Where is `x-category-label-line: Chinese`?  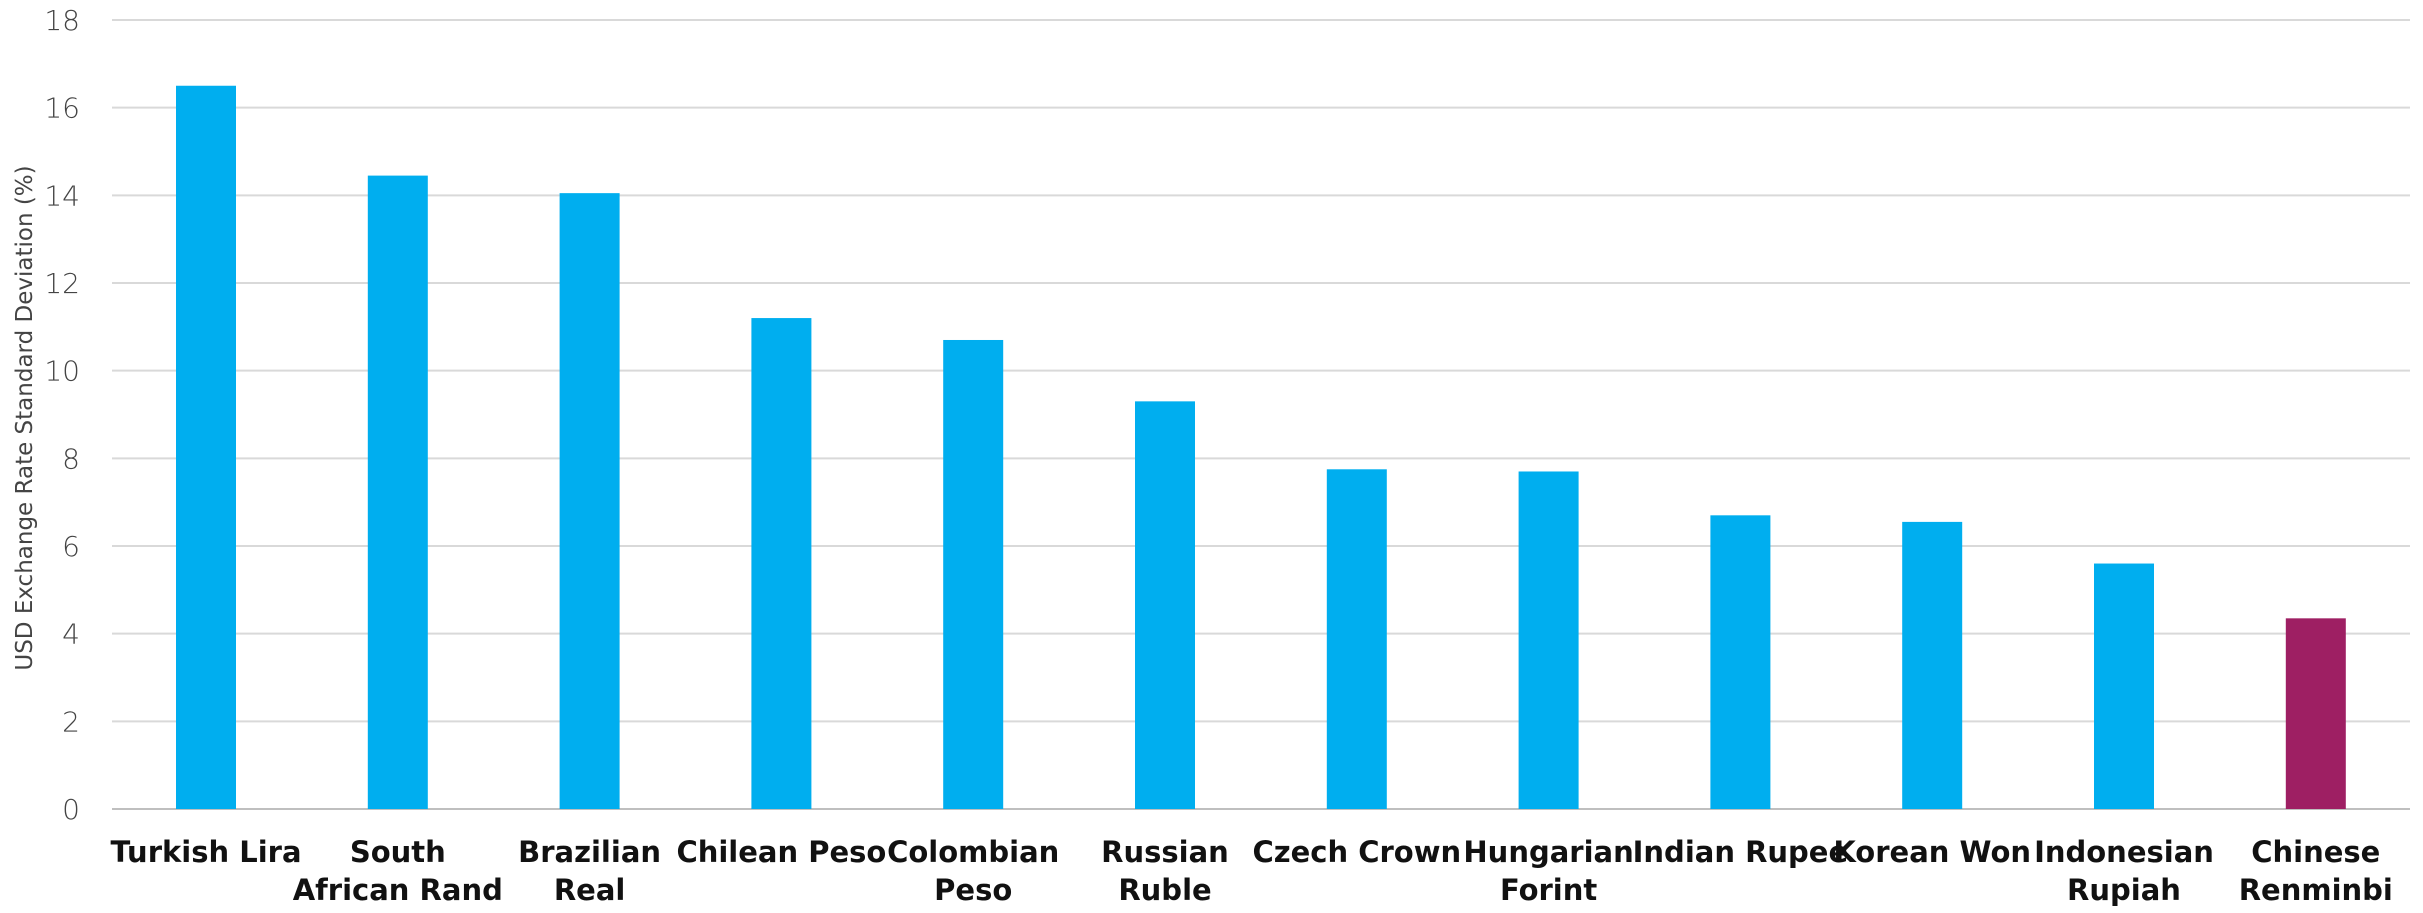
x-category-label-line: Chinese is located at coordinates (2315, 852).